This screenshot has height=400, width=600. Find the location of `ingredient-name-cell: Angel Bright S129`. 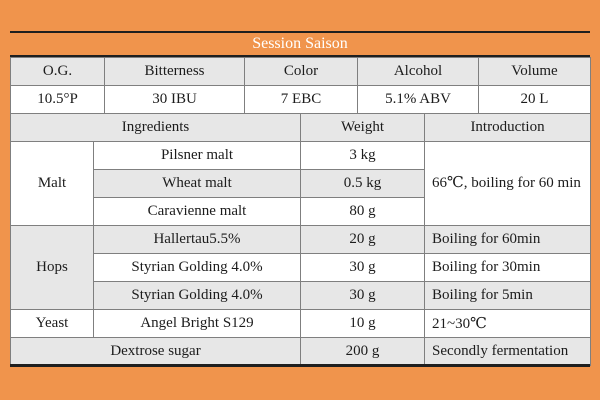

ingredient-name-cell: Angel Bright S129 is located at coordinates (197, 323).